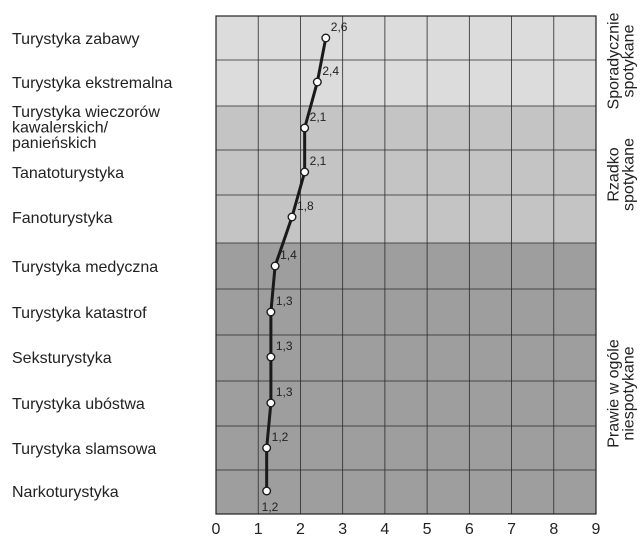 The height and width of the screenshot is (538, 643). Describe the element at coordinates (342, 529) in the screenshot. I see `x-tick-label: 3` at that location.